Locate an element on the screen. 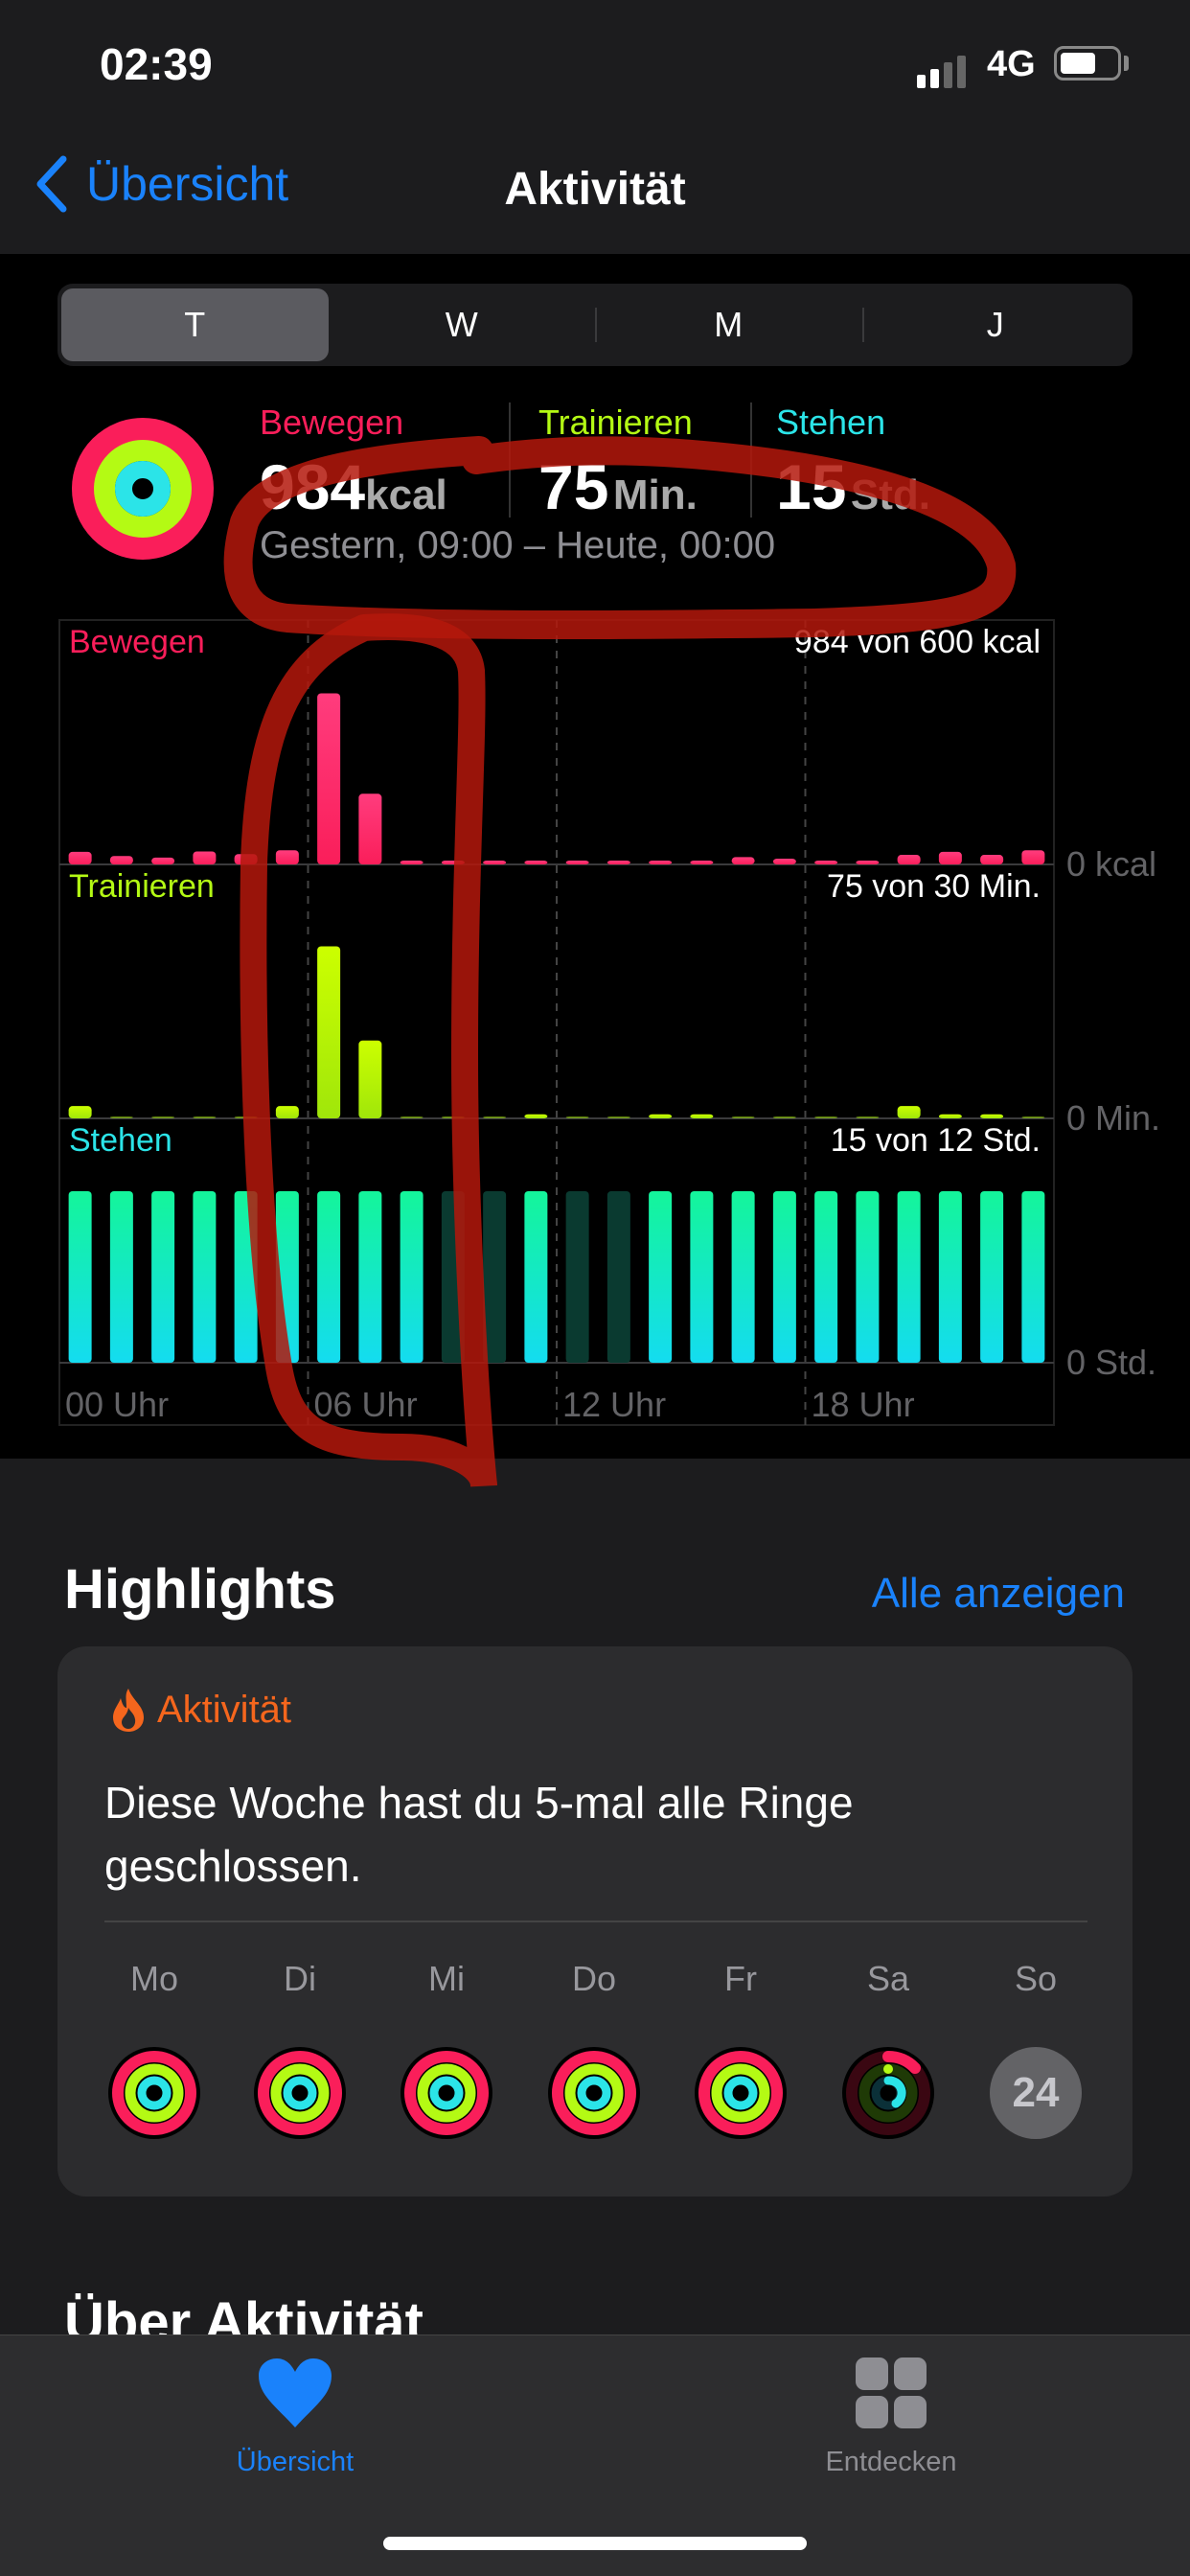  x-tick-label: 00 Uhr is located at coordinates (117, 1404).